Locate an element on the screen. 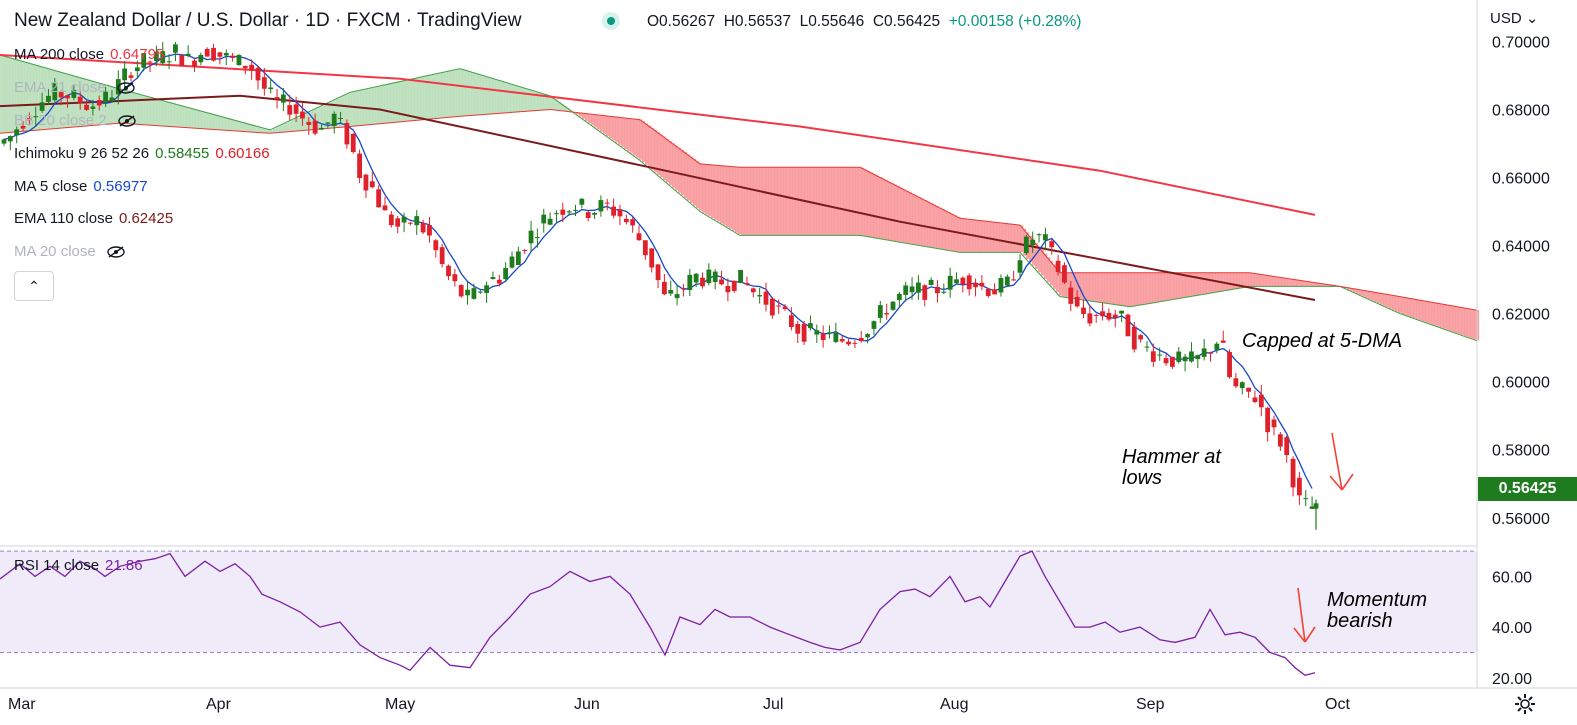  market-status-icon is located at coordinates (611, 21).